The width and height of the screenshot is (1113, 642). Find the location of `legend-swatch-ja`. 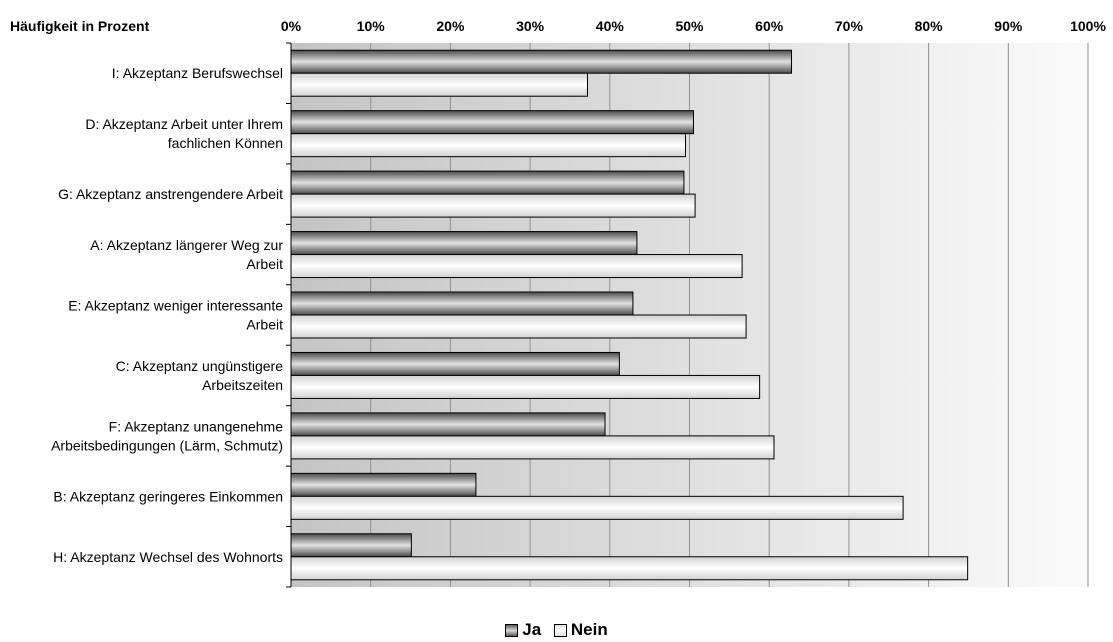

legend-swatch-ja is located at coordinates (512, 630).